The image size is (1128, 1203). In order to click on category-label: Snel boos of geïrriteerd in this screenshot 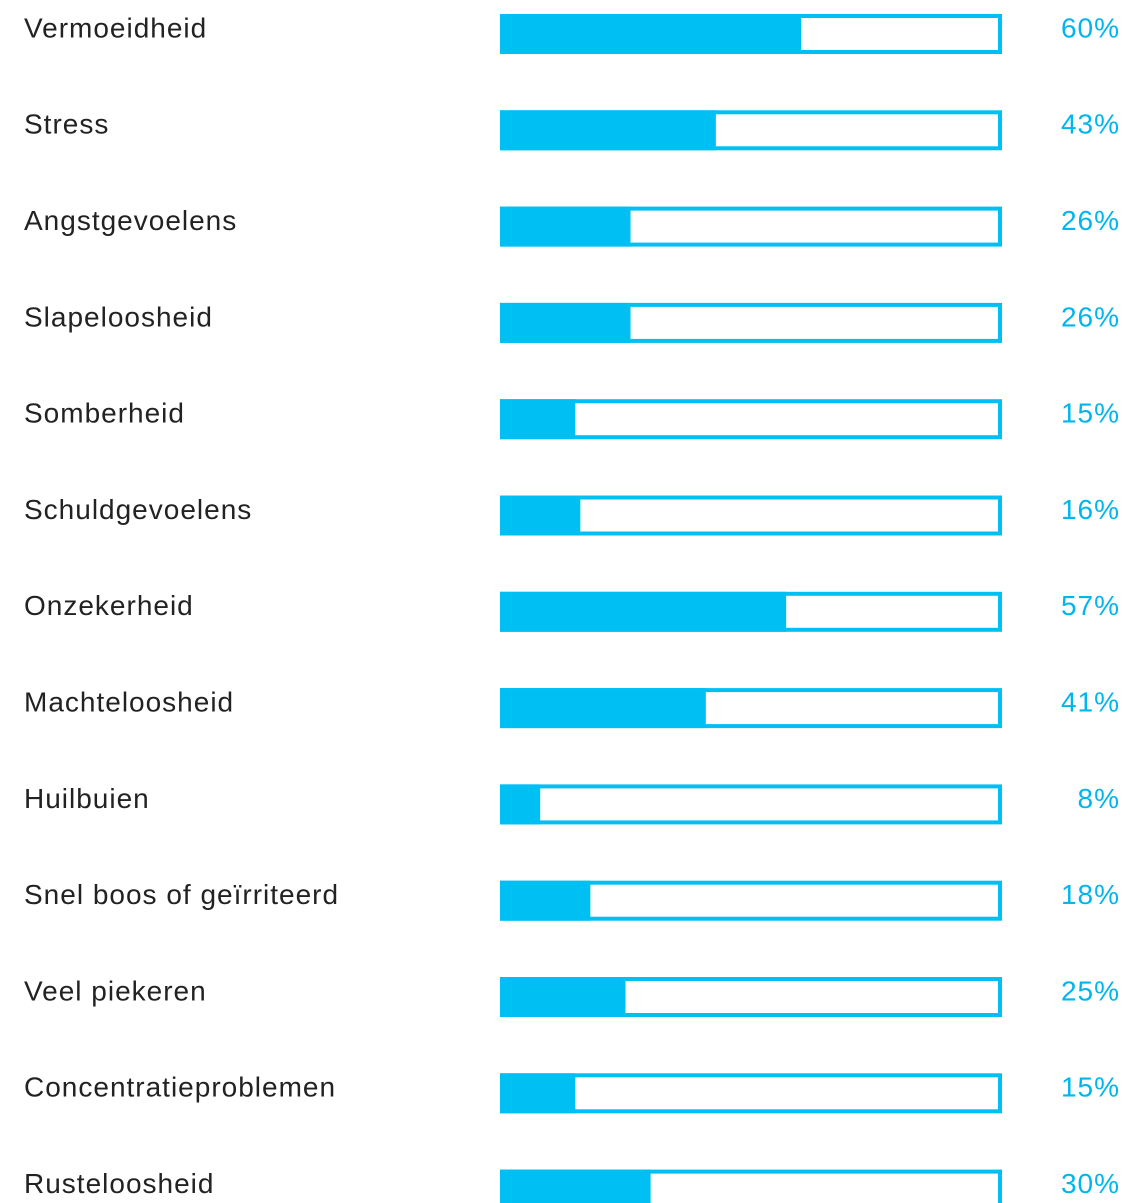, I will do `click(181, 894)`.